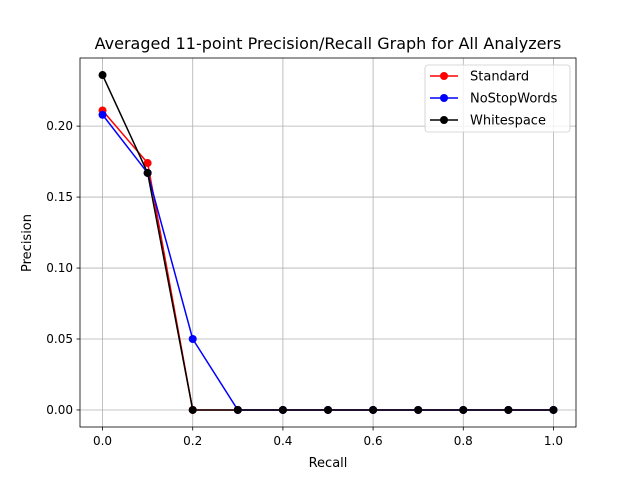 This screenshot has height=480, width=640. What do you see at coordinates (59, 126) in the screenshot?
I see `y-tick-label: 0.20` at bounding box center [59, 126].